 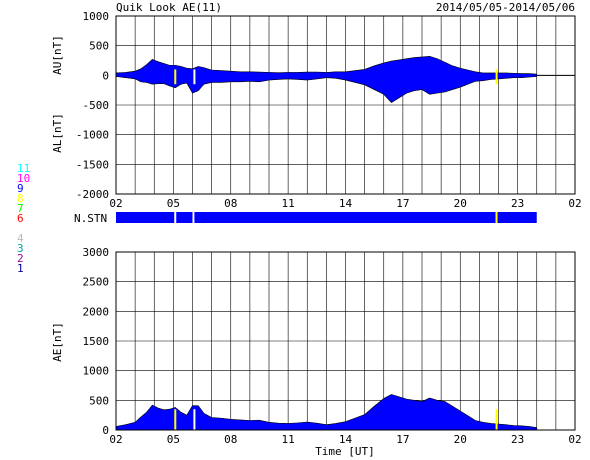 I want to click on station-count-label: N.STN, so click(x=90, y=218).